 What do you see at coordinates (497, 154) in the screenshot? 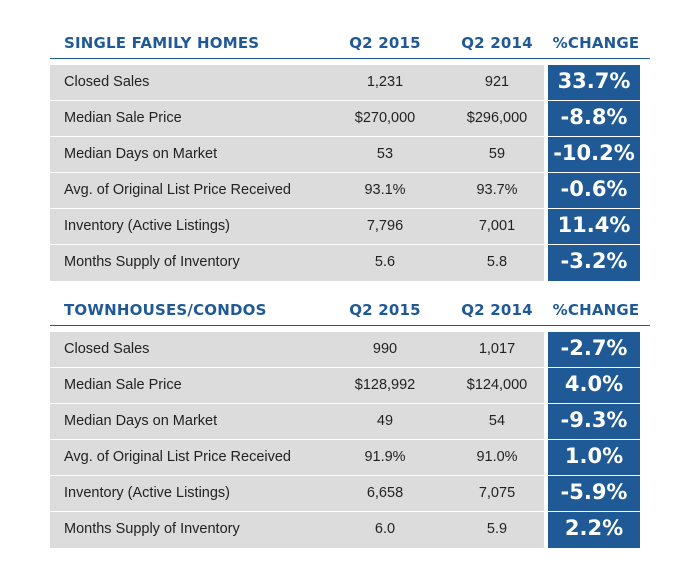
I see `value-q2-2014: 59` at bounding box center [497, 154].